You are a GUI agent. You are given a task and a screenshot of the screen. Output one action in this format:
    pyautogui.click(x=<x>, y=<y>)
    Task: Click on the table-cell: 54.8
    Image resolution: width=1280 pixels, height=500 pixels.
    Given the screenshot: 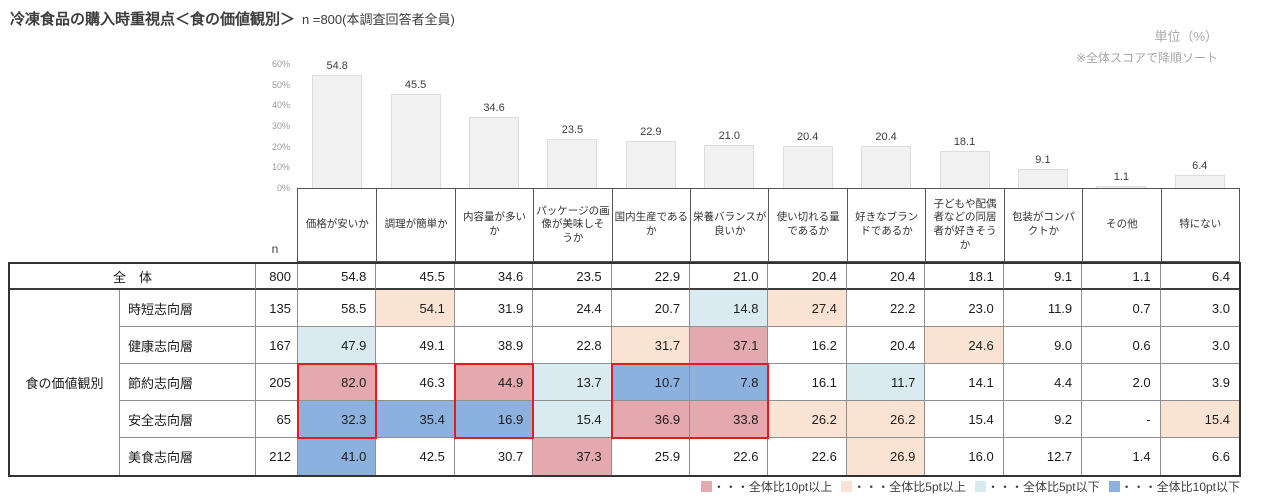 What is the action you would take?
    pyautogui.click(x=337, y=277)
    